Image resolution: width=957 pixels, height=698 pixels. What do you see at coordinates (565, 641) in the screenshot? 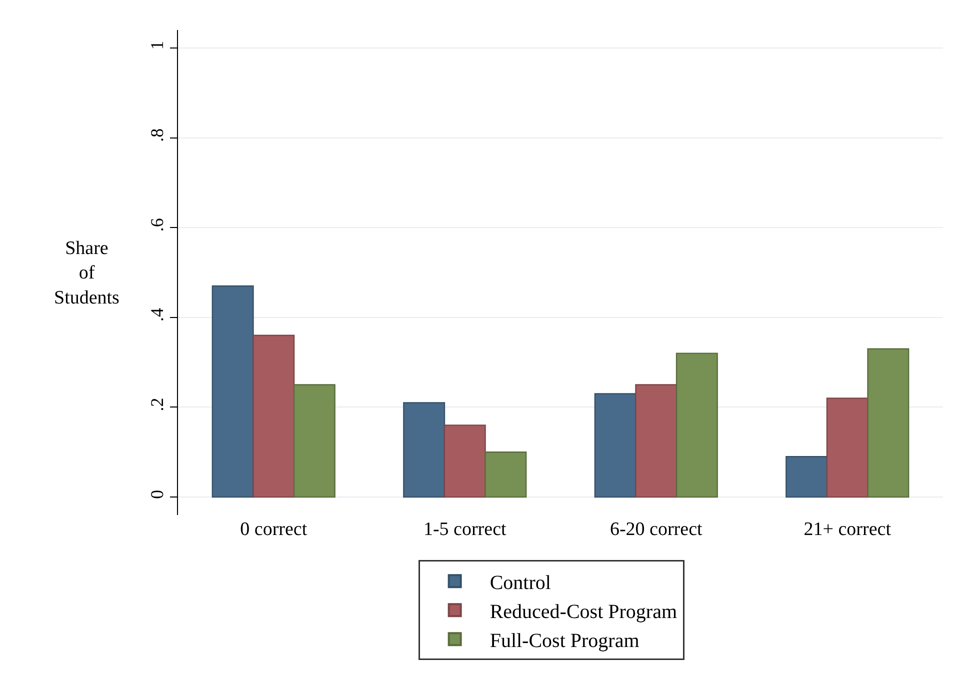
I see `legend-label: Full-Cost Program` at bounding box center [565, 641].